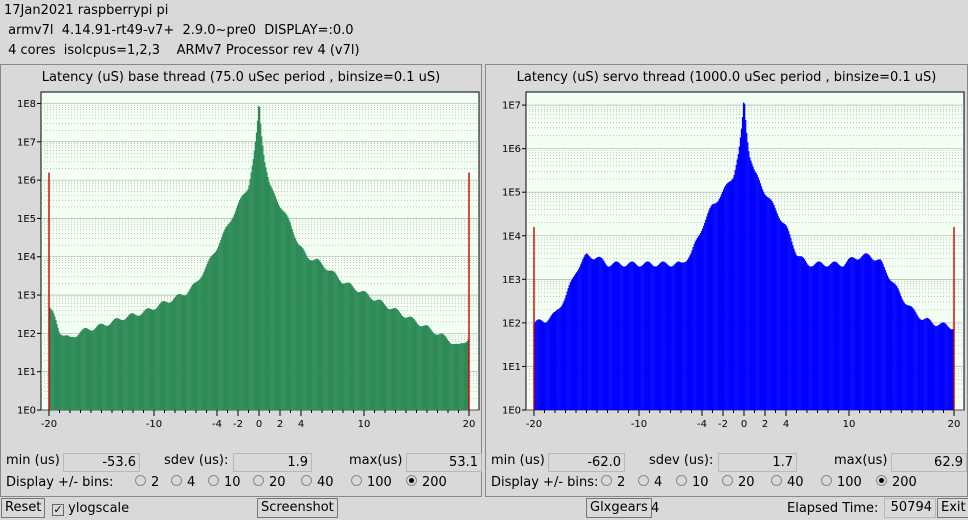  What do you see at coordinates (259, 424) in the screenshot?
I see `x-tick-label: 0` at bounding box center [259, 424].